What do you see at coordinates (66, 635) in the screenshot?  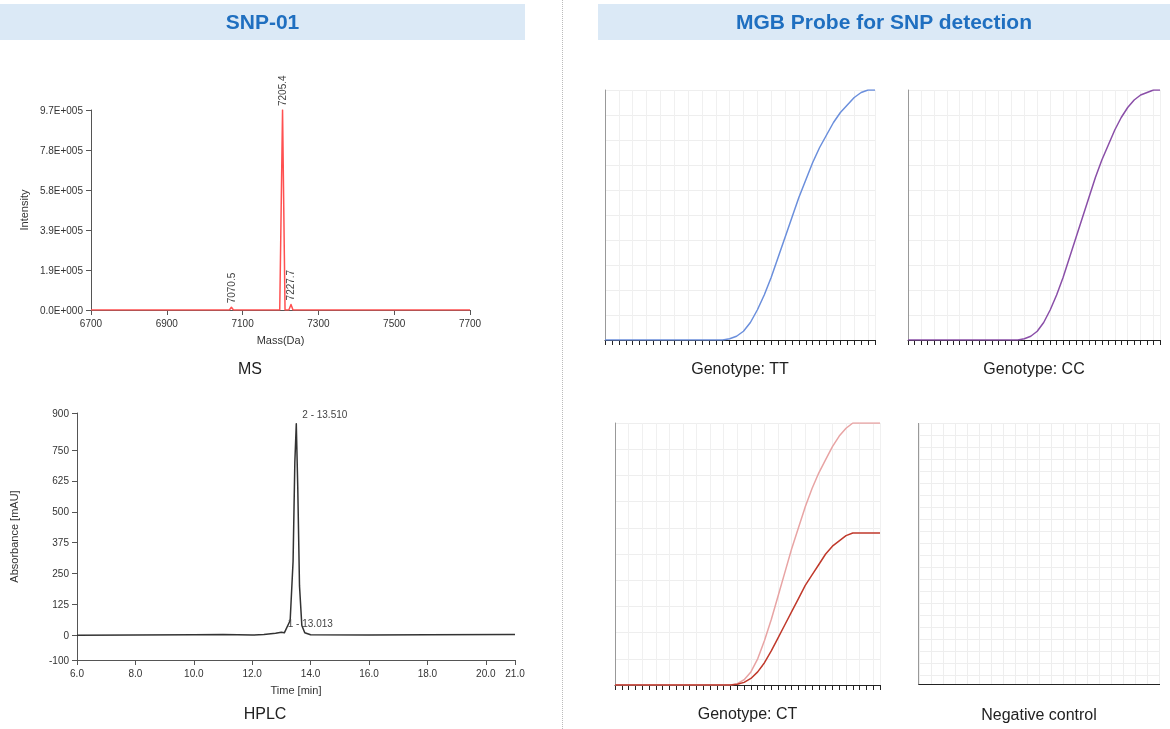 I see `y-tick-label: 0` at bounding box center [66, 635].